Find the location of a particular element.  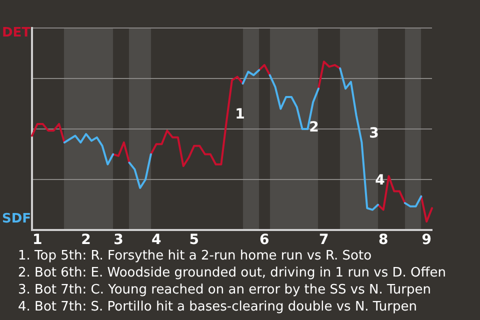

annotation: 1 is located at coordinates (240, 114).